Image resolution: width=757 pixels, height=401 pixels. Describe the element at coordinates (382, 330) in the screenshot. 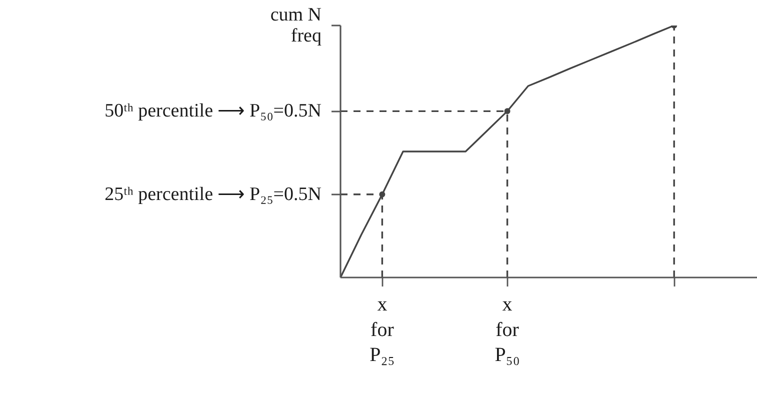

I see `x-tick-label: x for P₂₅` at that location.